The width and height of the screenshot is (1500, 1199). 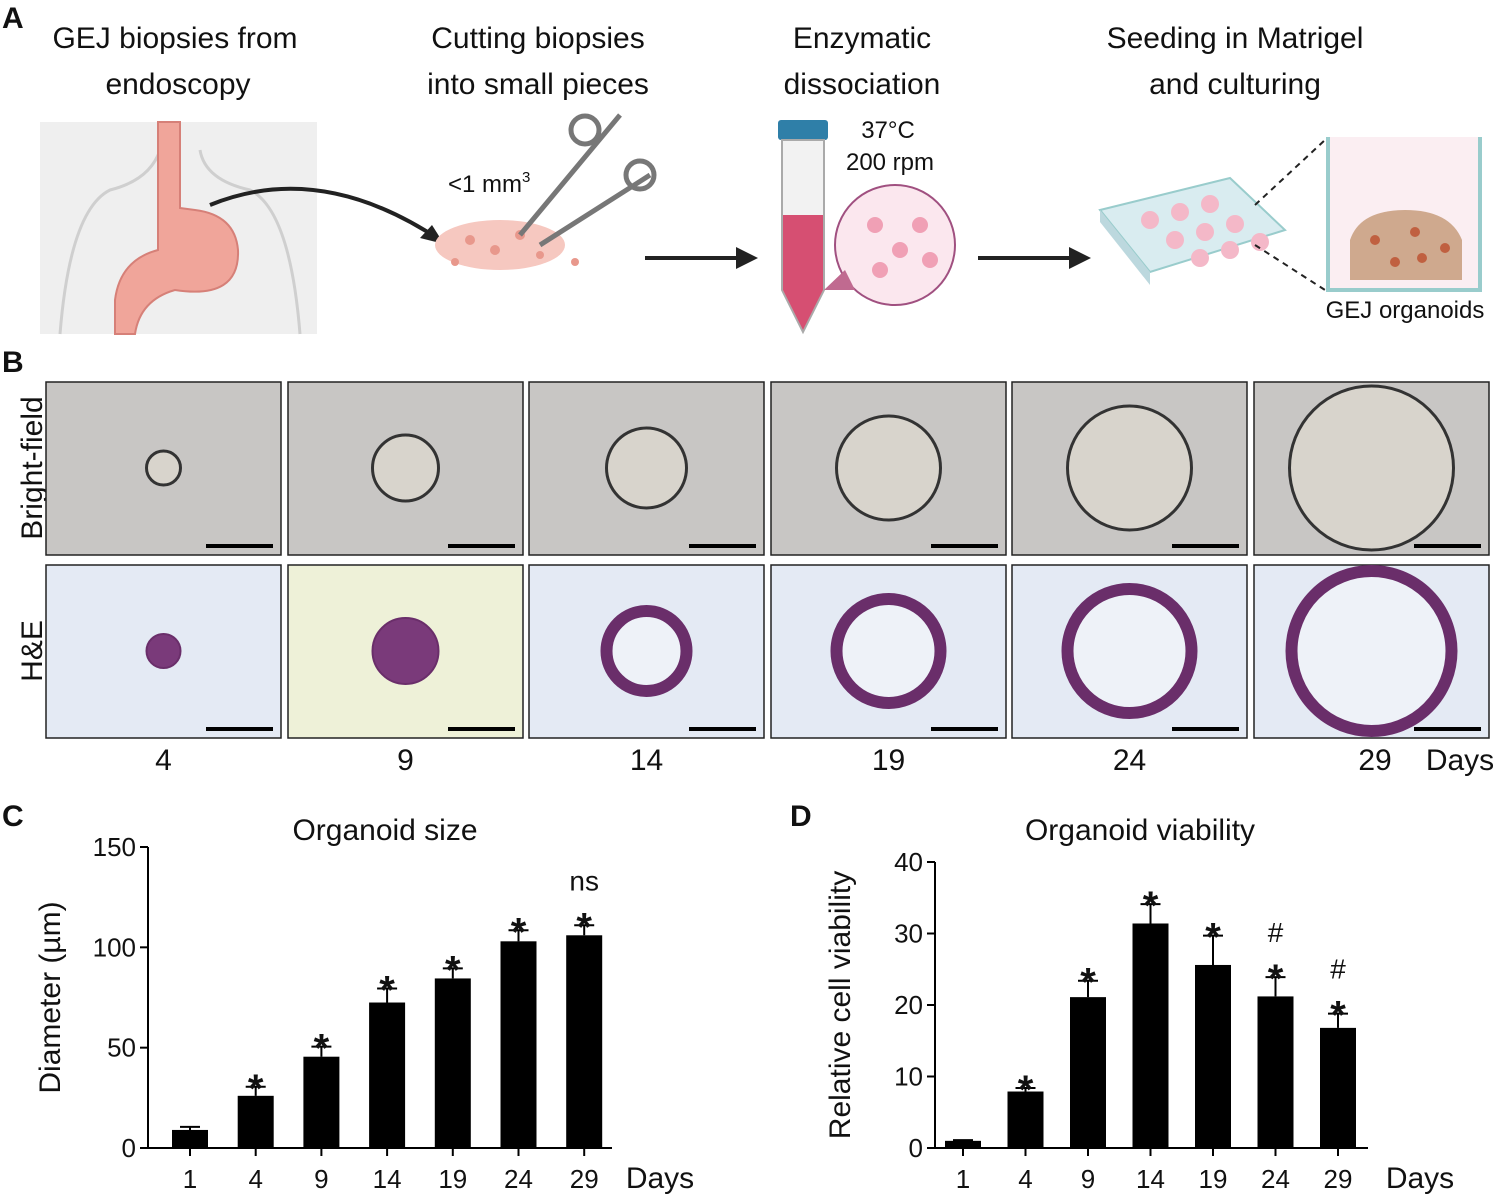 I want to click on step-text: GEJ biopsies from, so click(x=174, y=38).